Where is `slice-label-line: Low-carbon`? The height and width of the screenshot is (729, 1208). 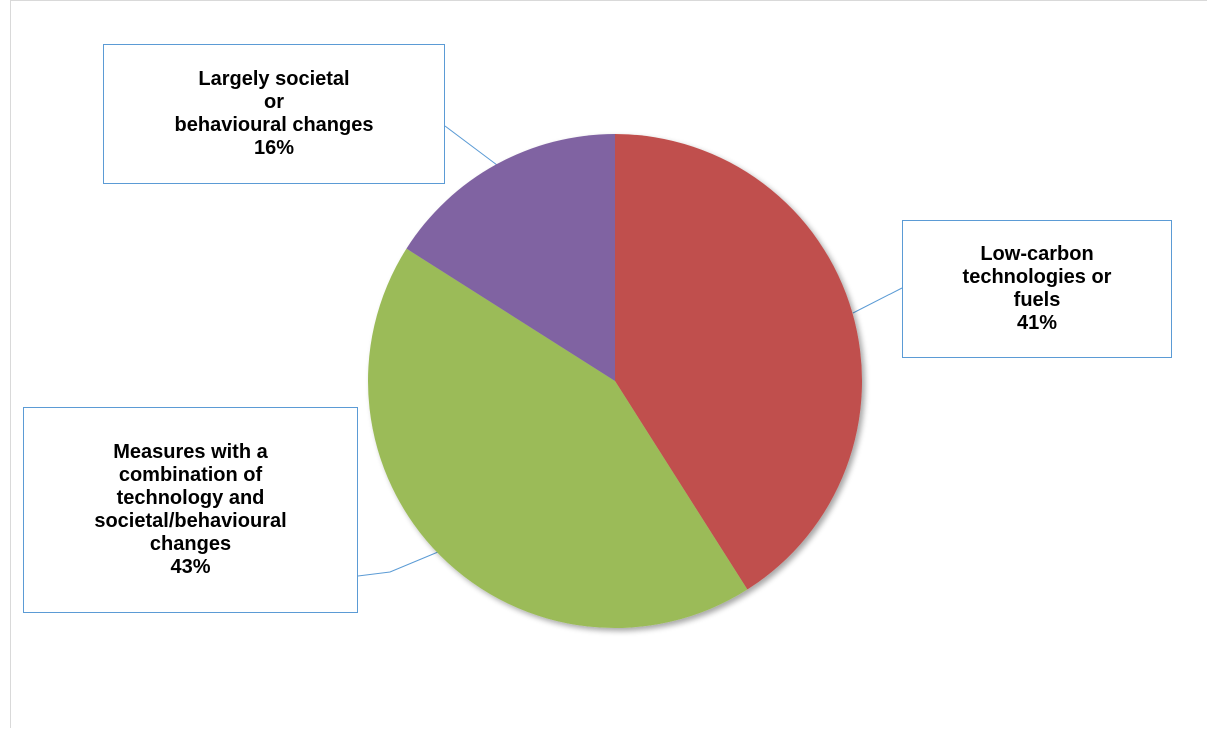 slice-label-line: Low-carbon is located at coordinates (1037, 254).